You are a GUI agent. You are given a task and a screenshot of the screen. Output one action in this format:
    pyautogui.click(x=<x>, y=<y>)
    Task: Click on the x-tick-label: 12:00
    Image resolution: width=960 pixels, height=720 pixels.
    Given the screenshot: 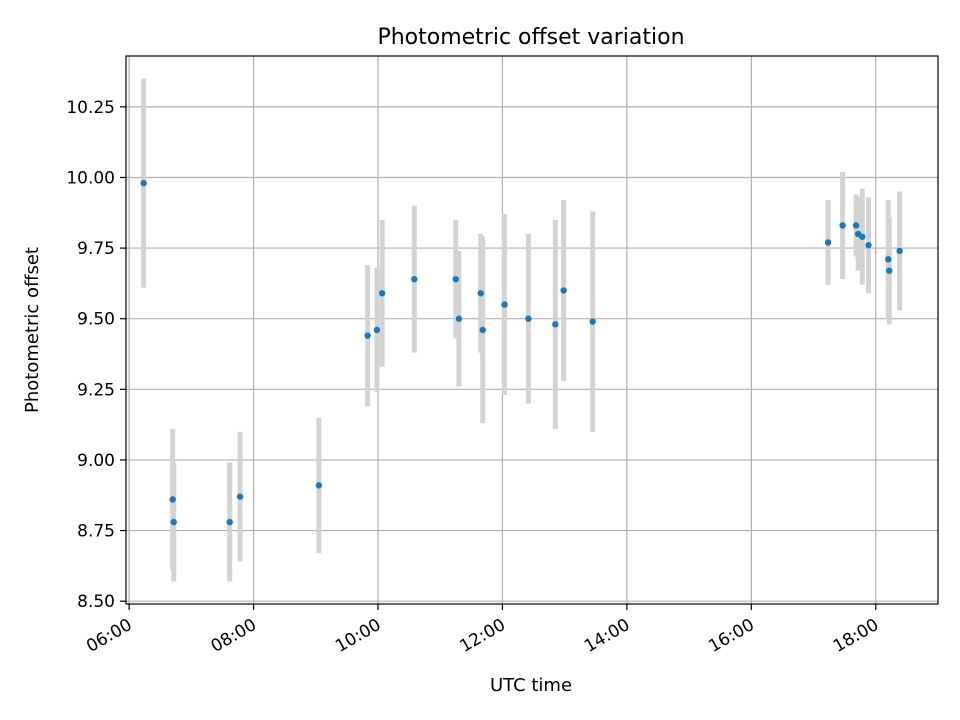 What is the action you would take?
    pyautogui.click(x=483, y=636)
    